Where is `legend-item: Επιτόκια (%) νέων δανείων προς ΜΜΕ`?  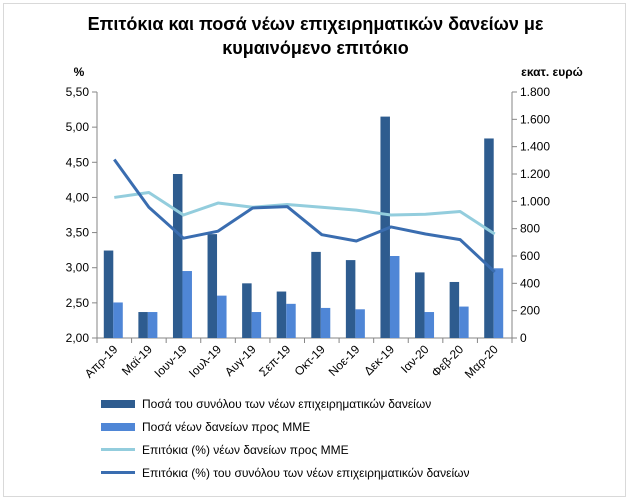 legend-item: Επιτόκια (%) νέων δανείων προς ΜΜΕ is located at coordinates (335, 449).